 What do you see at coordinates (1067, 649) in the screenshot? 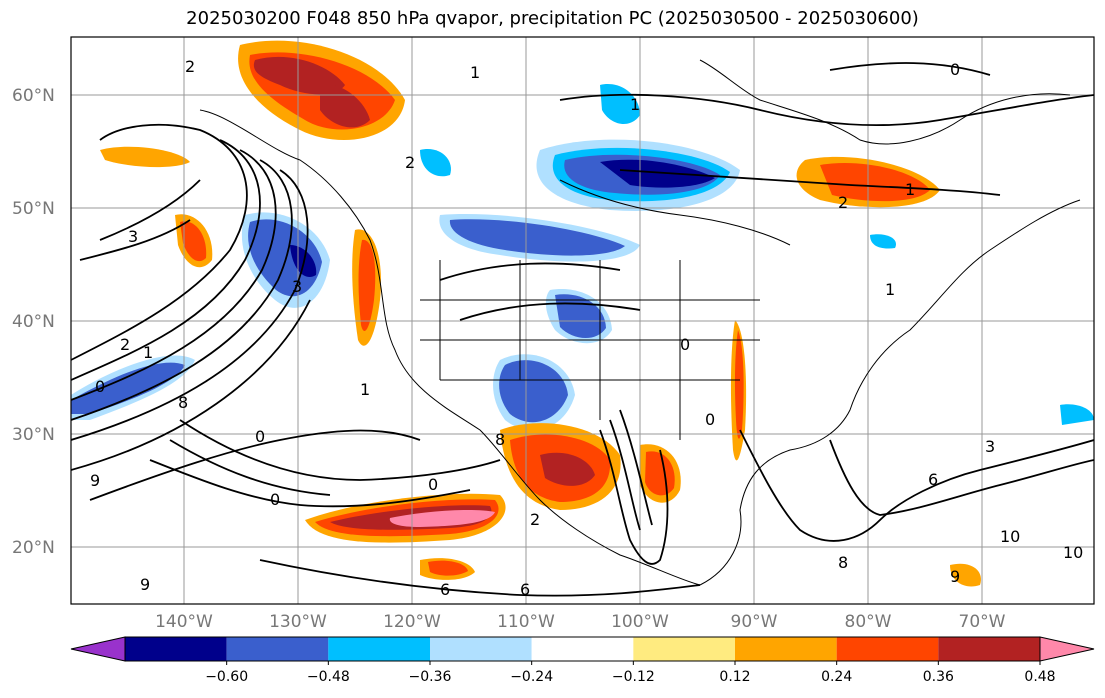
I see `colorbar-arrow-right` at bounding box center [1067, 649].